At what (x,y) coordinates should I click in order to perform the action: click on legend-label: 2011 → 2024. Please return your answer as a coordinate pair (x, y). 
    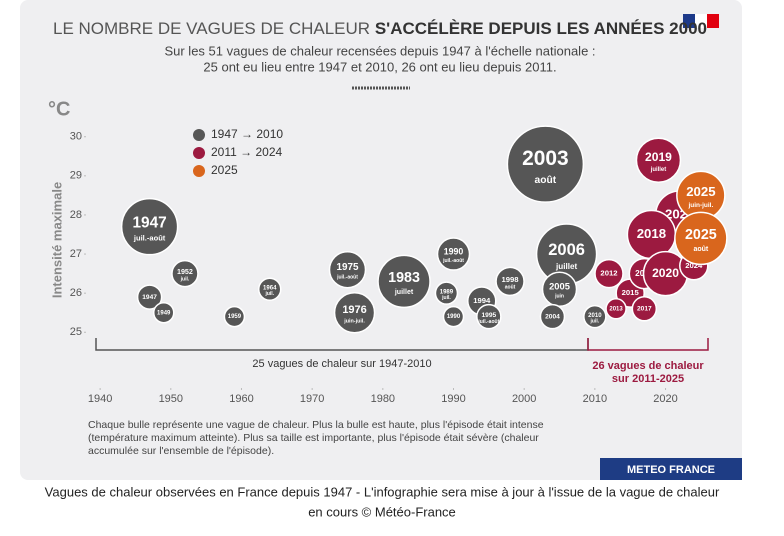
    Looking at the image, I should click on (246, 152).